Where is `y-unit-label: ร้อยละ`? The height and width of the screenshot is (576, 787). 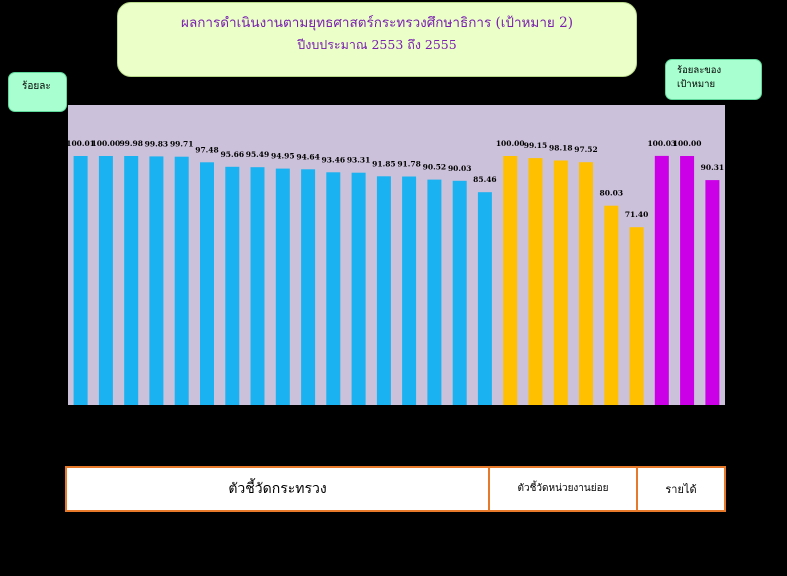 y-unit-label: ร้อยละ is located at coordinates (37, 92).